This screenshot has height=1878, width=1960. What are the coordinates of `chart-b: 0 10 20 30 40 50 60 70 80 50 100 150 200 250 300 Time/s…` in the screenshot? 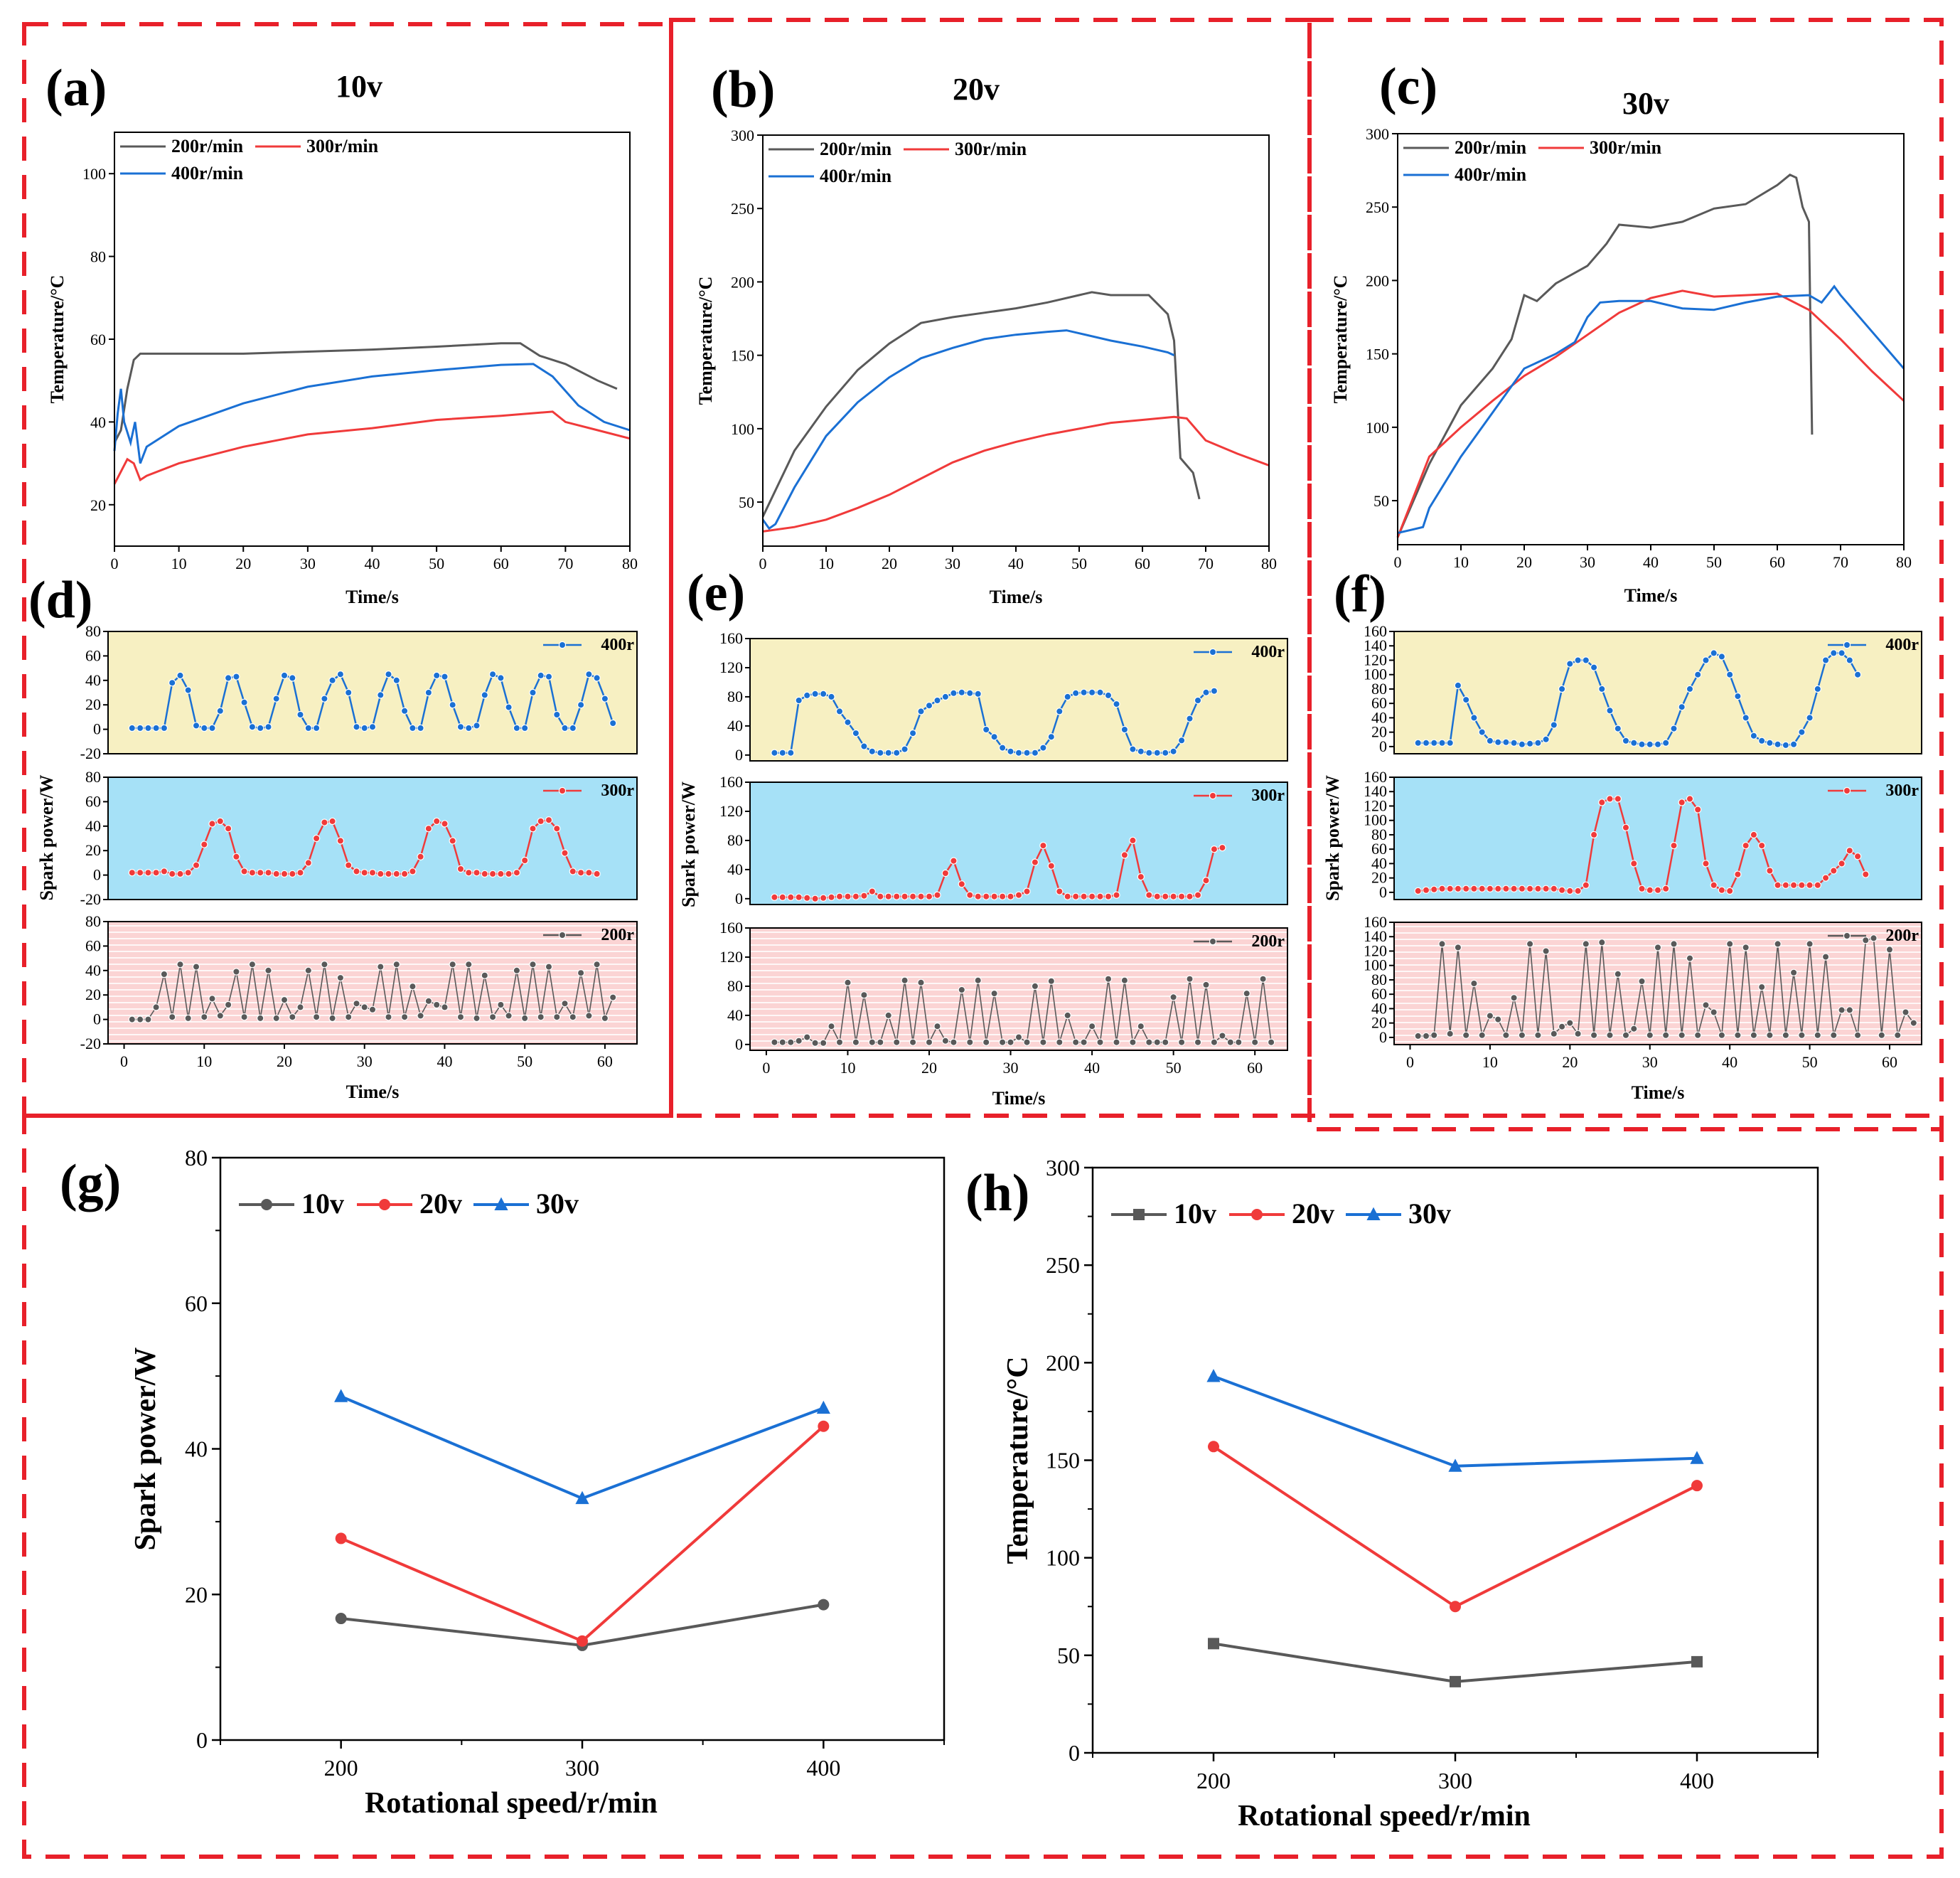 It's located at (986, 367).